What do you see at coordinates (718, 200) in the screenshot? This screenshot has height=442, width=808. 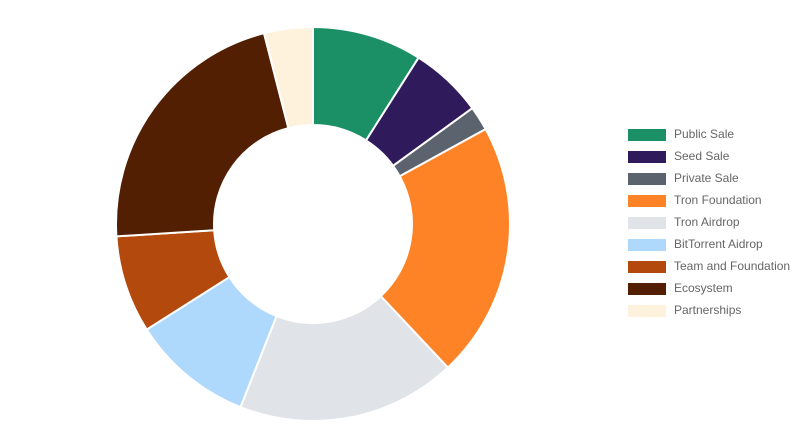 I see `legend-label: Tron Foundation` at bounding box center [718, 200].